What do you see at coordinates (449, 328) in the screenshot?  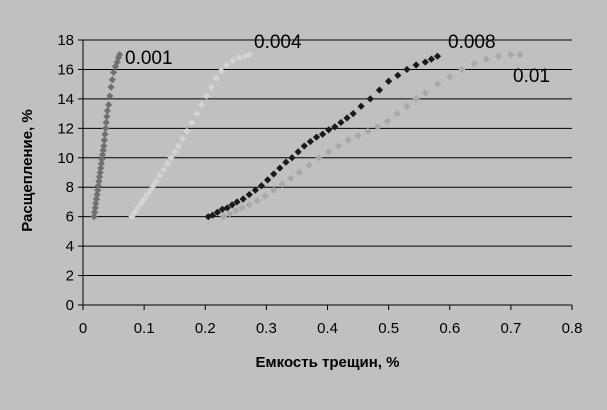 I see `x-tick-label: 0.6` at bounding box center [449, 328].